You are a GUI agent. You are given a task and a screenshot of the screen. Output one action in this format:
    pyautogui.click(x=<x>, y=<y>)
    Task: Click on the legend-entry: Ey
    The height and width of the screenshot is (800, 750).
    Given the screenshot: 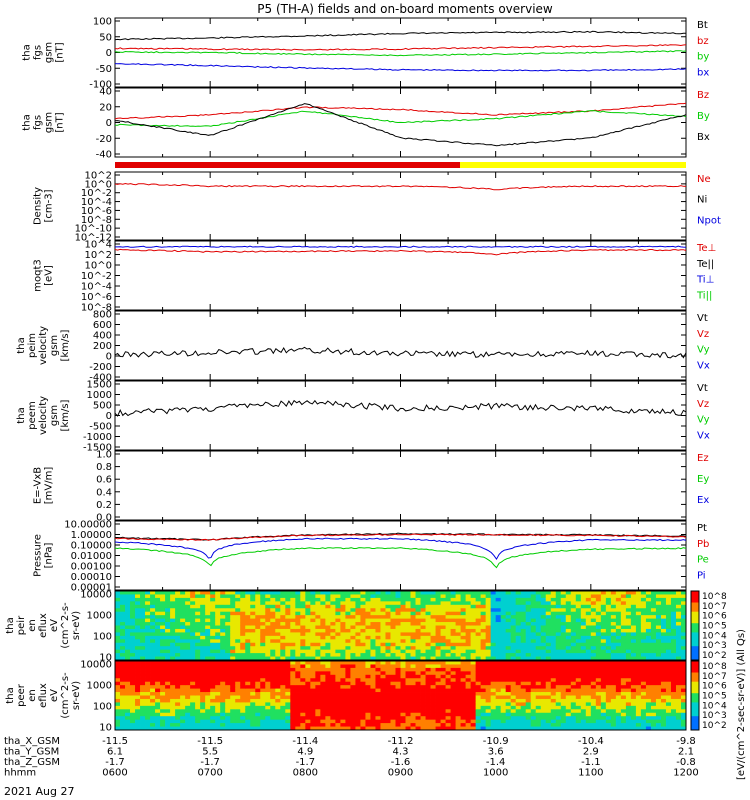 What is the action you would take?
    pyautogui.click(x=703, y=479)
    